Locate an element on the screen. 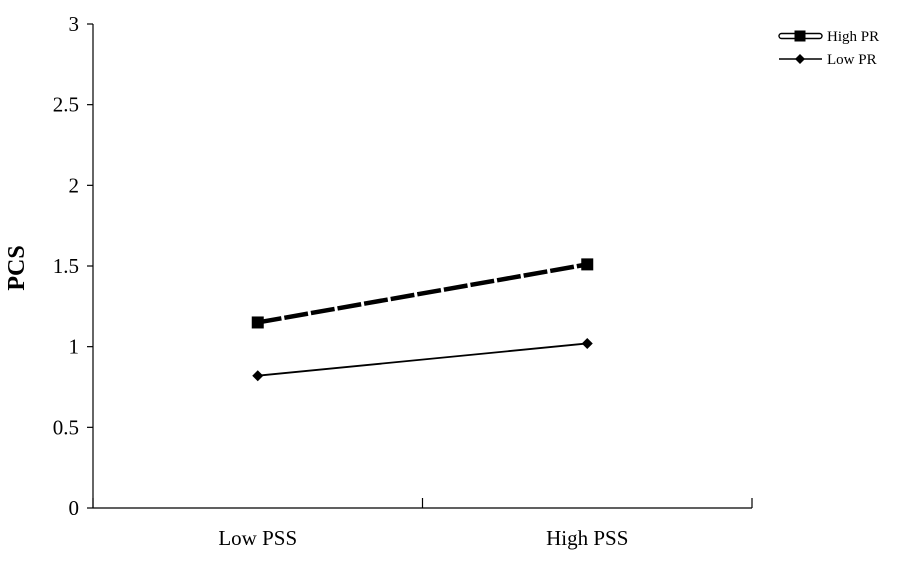 The image size is (900, 567). legend-entry: Low PR is located at coordinates (828, 60).